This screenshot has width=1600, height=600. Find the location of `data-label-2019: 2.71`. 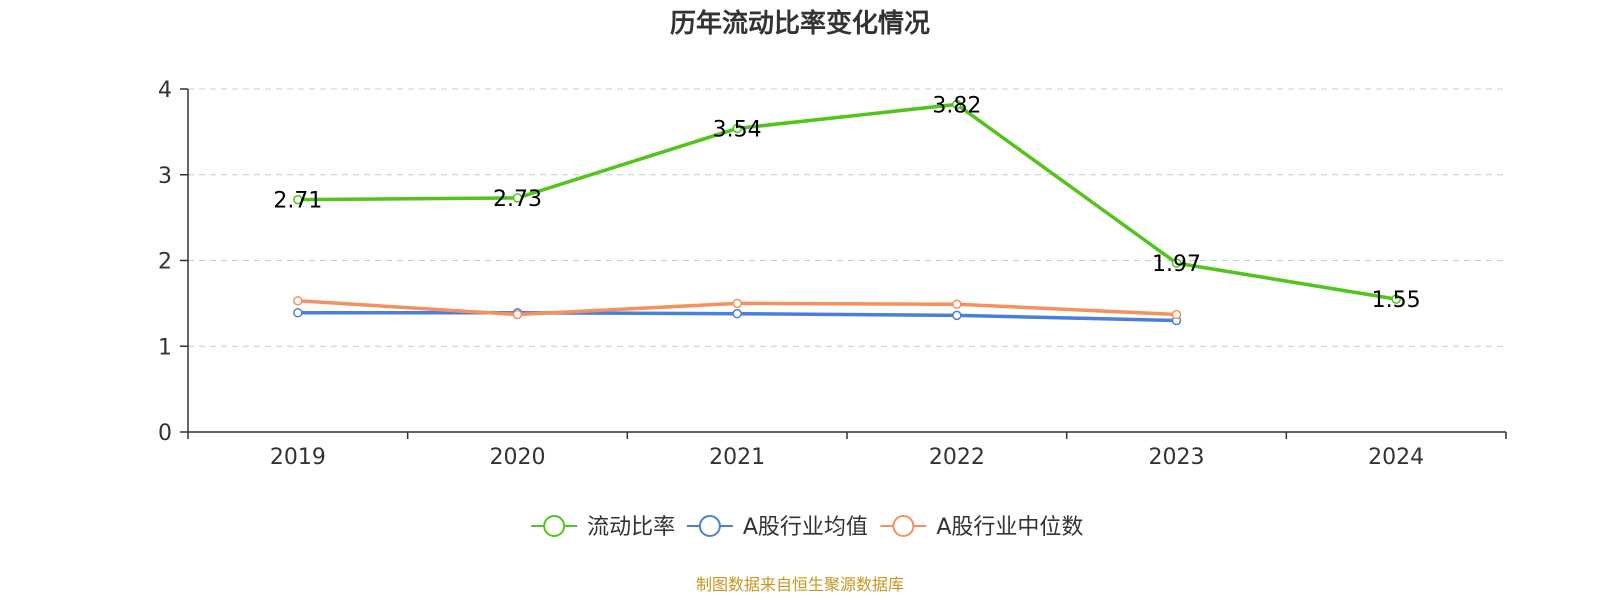

data-label-2019: 2.71 is located at coordinates (297, 201).